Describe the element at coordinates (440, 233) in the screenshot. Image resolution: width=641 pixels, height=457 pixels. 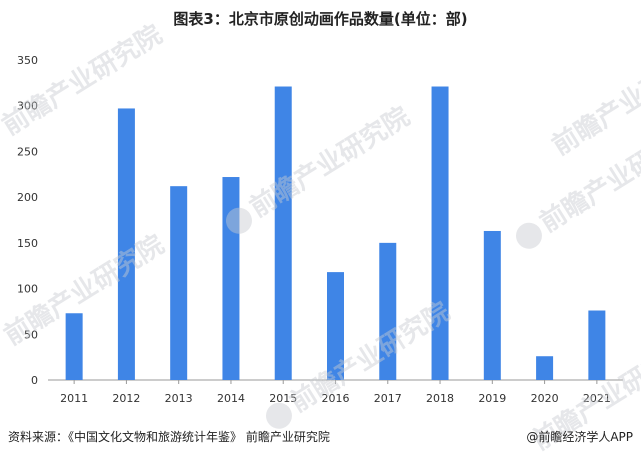
I see `bar-2018` at that location.